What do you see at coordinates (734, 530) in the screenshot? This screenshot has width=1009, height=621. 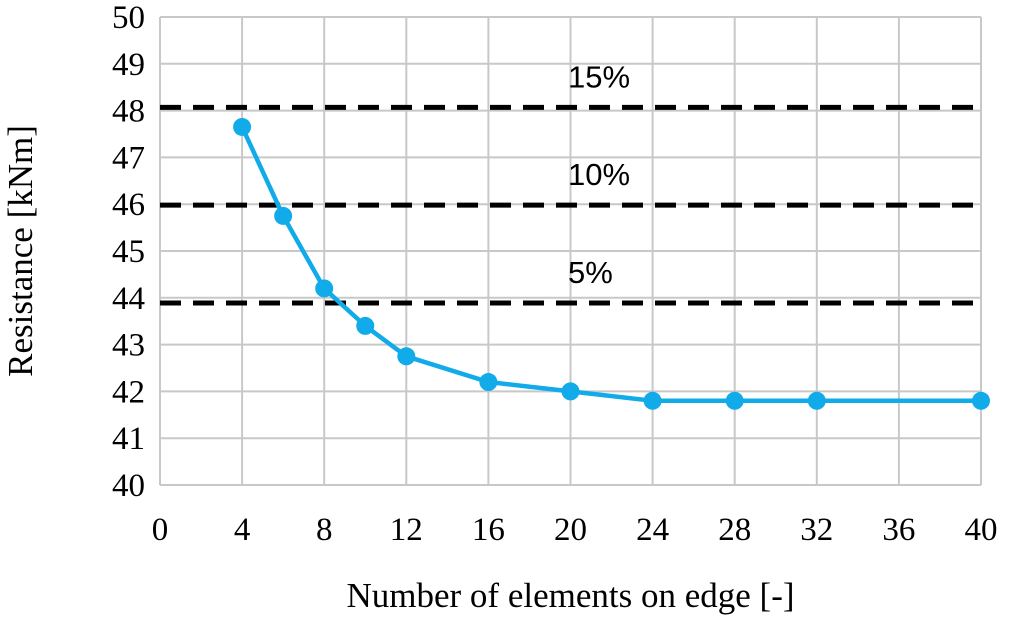 I see `x-tick-label: 28` at bounding box center [734, 530].